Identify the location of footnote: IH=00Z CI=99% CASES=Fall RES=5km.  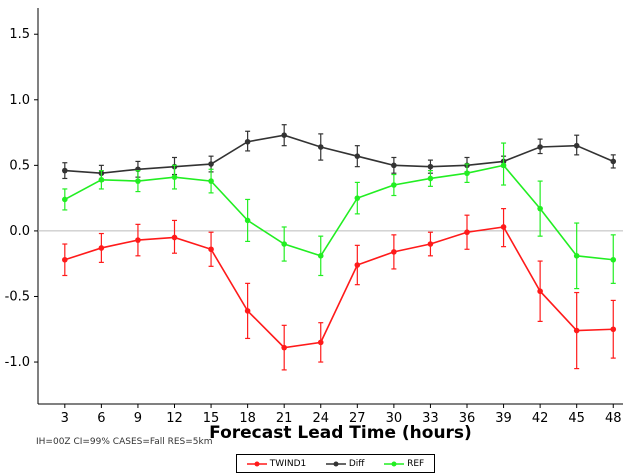
(124, 442).